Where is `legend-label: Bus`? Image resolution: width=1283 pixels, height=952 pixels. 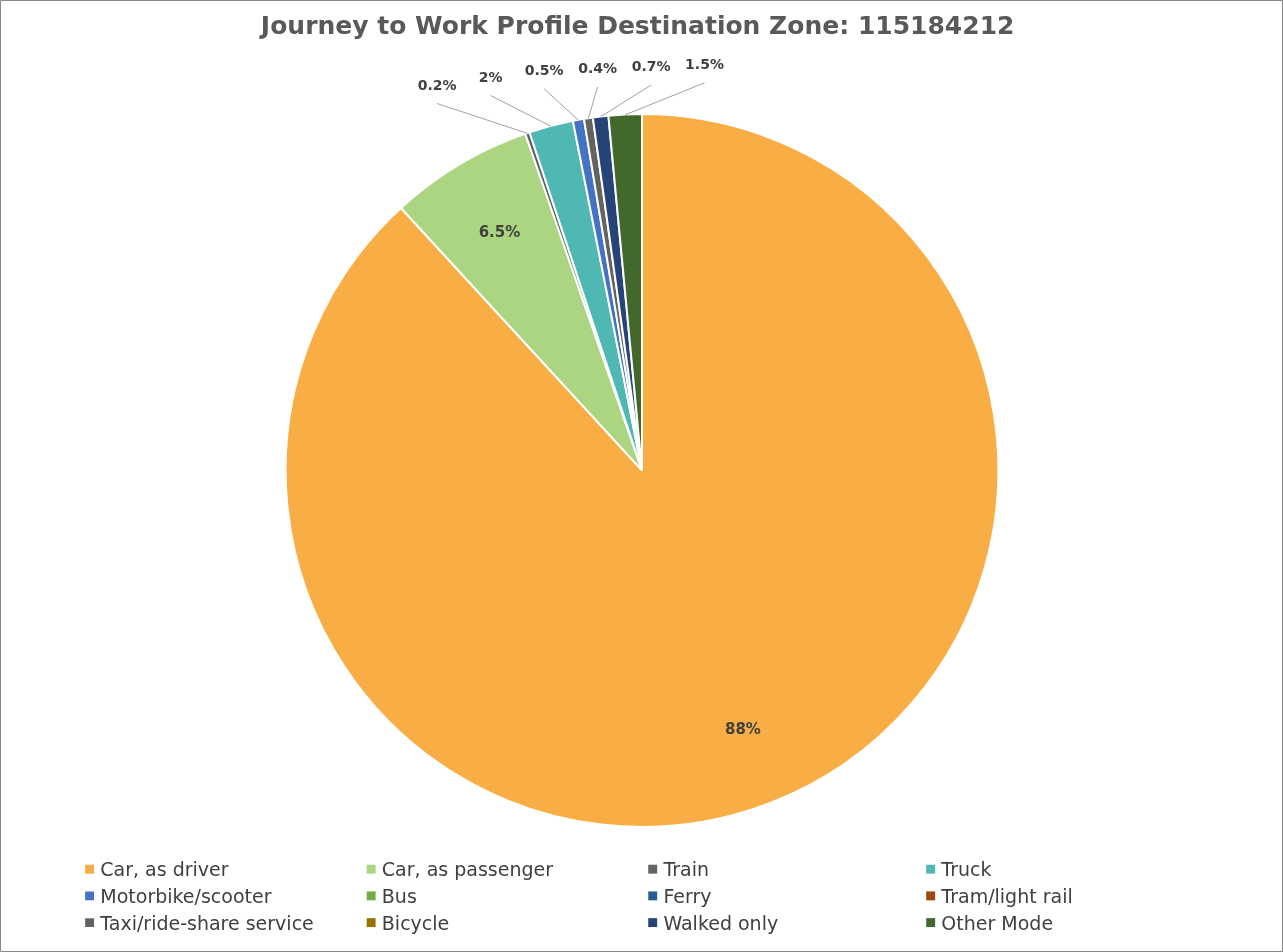 legend-label: Bus is located at coordinates (399, 895).